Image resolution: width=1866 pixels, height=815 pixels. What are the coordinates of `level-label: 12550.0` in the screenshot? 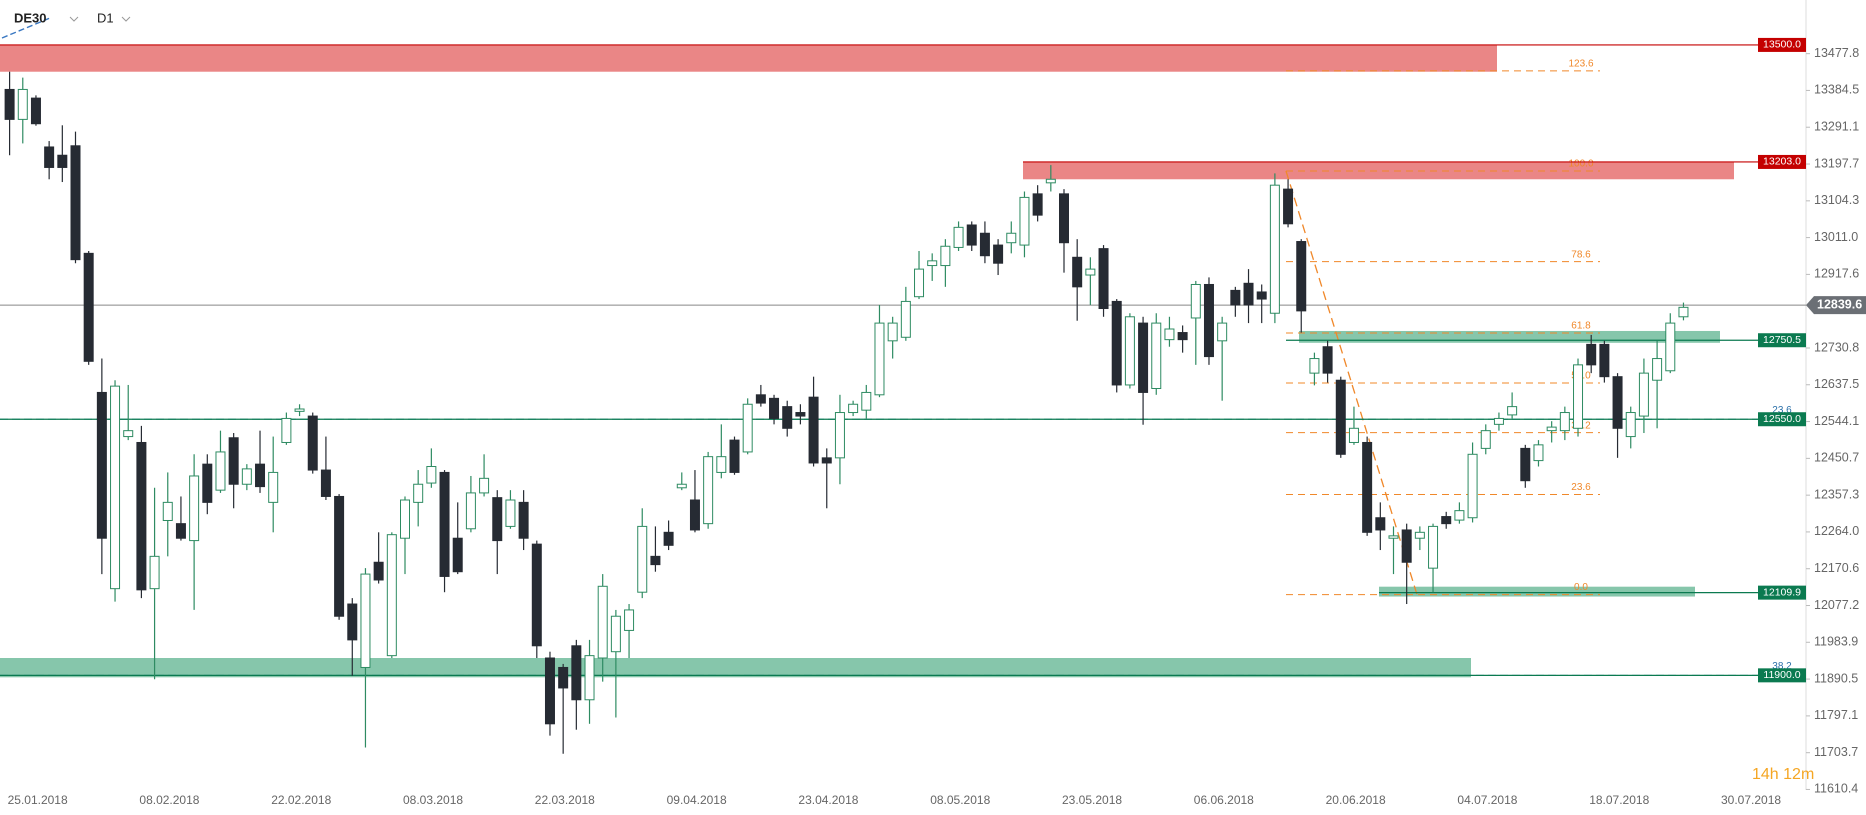 It's located at (1782, 419).